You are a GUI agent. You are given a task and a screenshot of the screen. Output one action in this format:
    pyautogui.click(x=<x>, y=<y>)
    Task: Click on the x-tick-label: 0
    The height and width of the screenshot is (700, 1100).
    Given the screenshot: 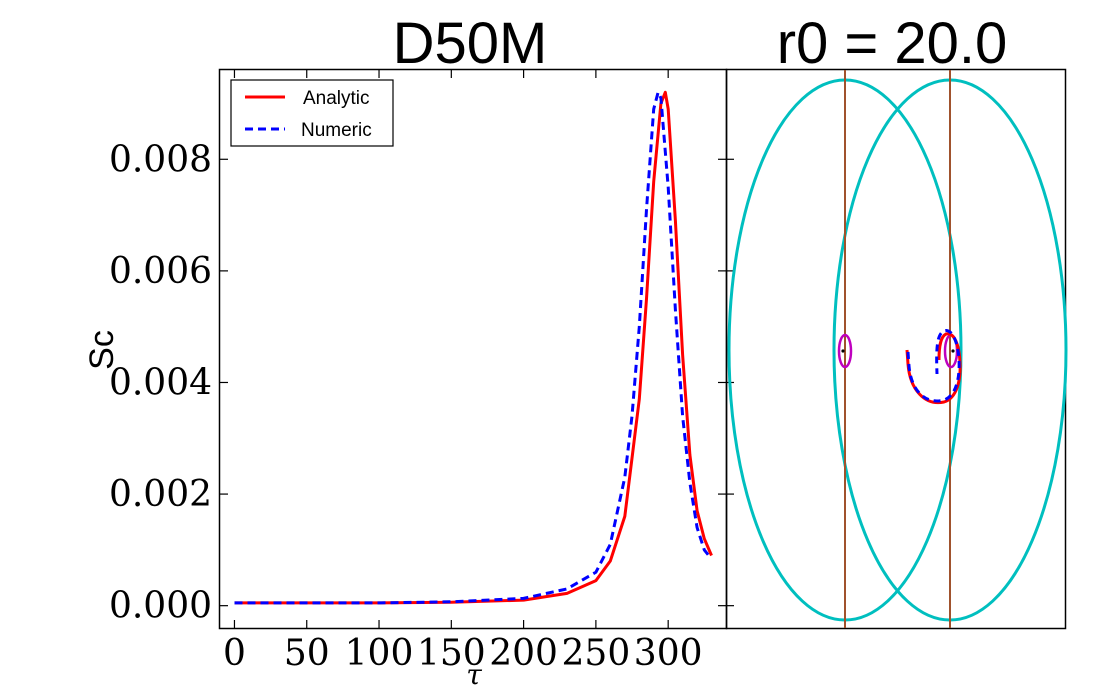 What is the action you would take?
    pyautogui.click(x=234, y=653)
    